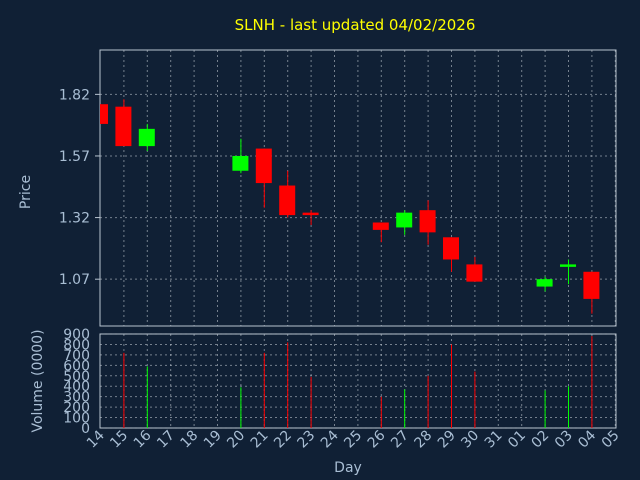 Image resolution: width=640 pixels, height=480 pixels. Describe the element at coordinates (424, 440) in the screenshot. I see `x-tick-label: 28` at that location.